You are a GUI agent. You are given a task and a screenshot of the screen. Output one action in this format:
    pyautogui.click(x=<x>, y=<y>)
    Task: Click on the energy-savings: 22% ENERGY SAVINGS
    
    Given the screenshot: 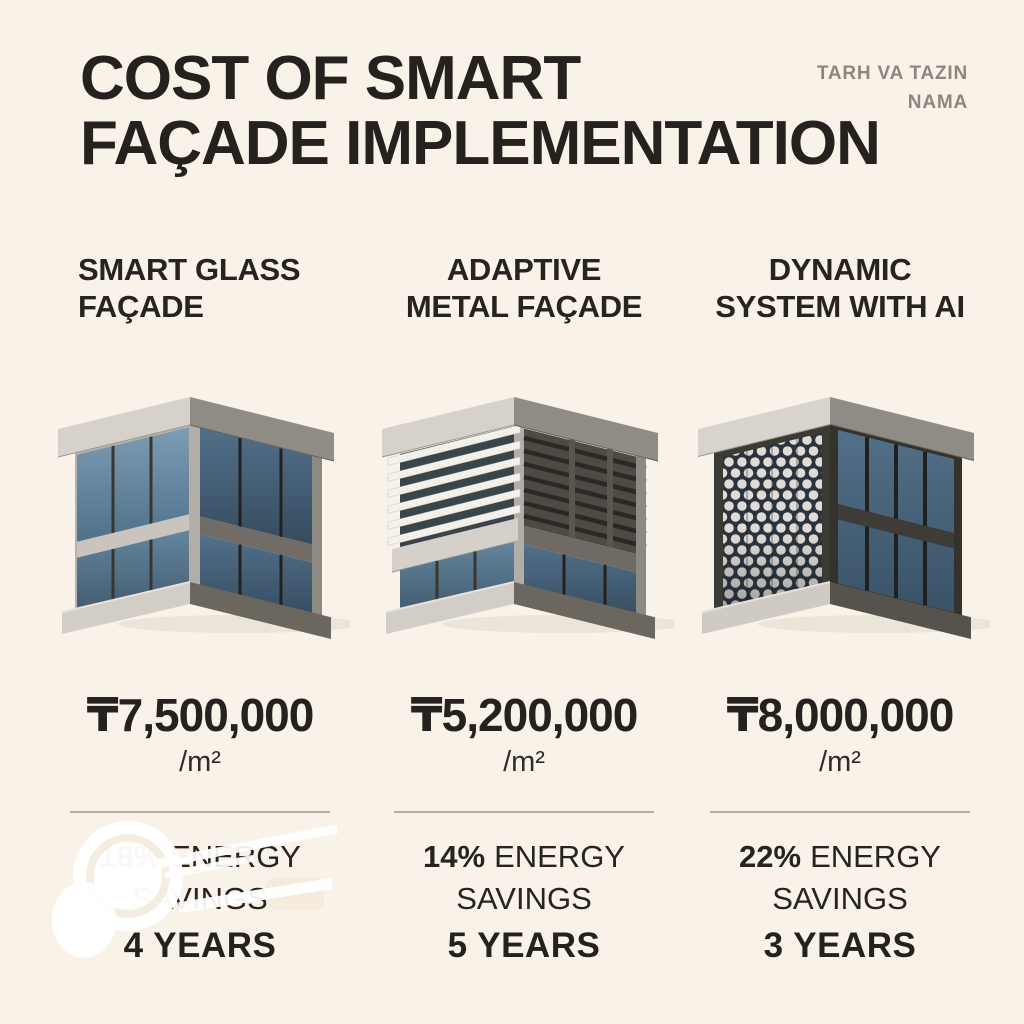 What is the action you would take?
    pyautogui.click(x=840, y=878)
    